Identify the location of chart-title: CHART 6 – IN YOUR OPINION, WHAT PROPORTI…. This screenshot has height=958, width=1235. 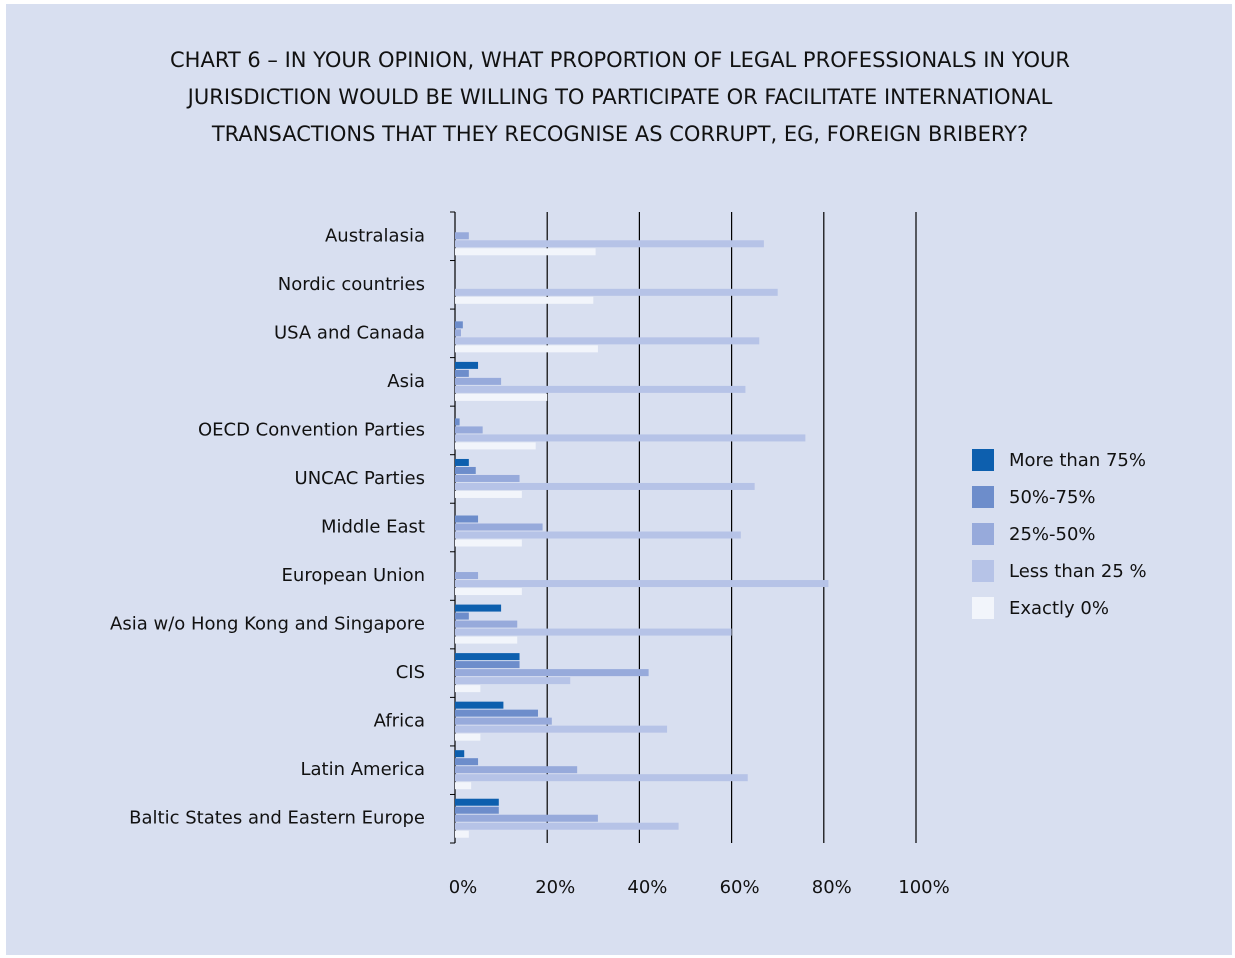
(620, 97).